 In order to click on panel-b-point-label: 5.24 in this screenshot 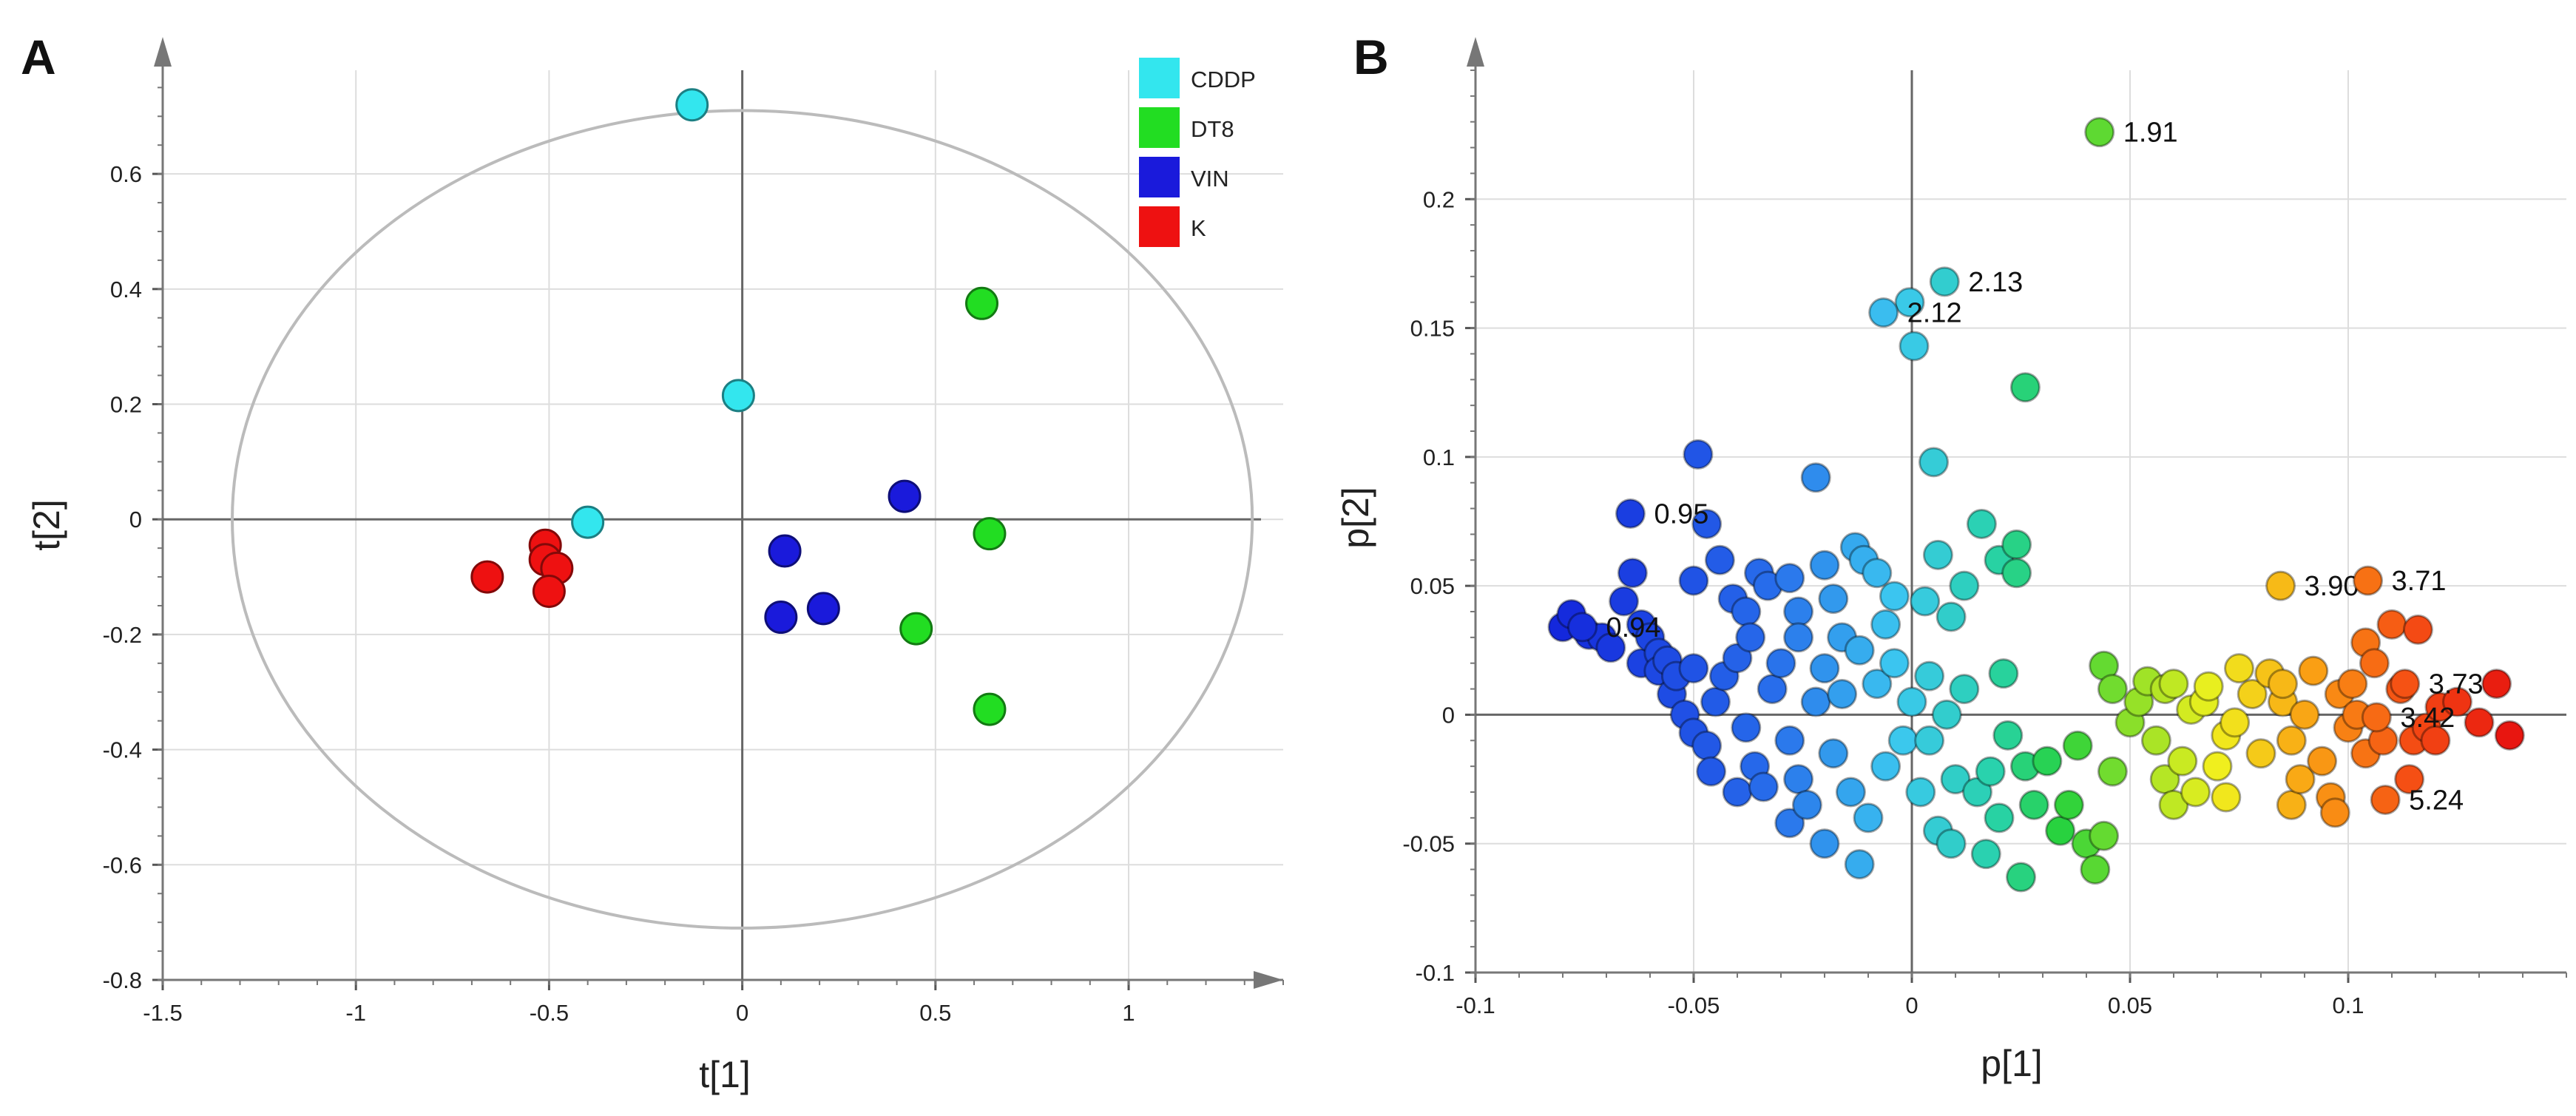, I will do `click(2436, 800)`.